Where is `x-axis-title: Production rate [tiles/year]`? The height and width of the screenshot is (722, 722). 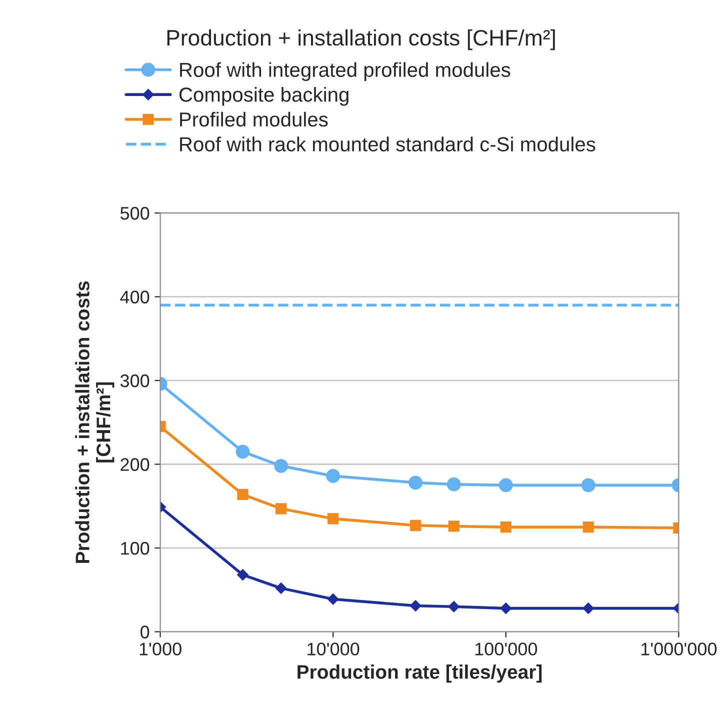 x-axis-title: Production rate [tiles/year] is located at coordinates (420, 673).